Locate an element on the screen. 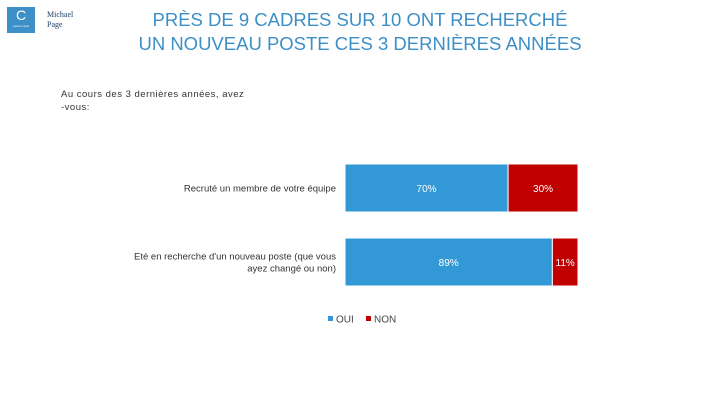  value-label-non-2: 11% is located at coordinates (565, 263).